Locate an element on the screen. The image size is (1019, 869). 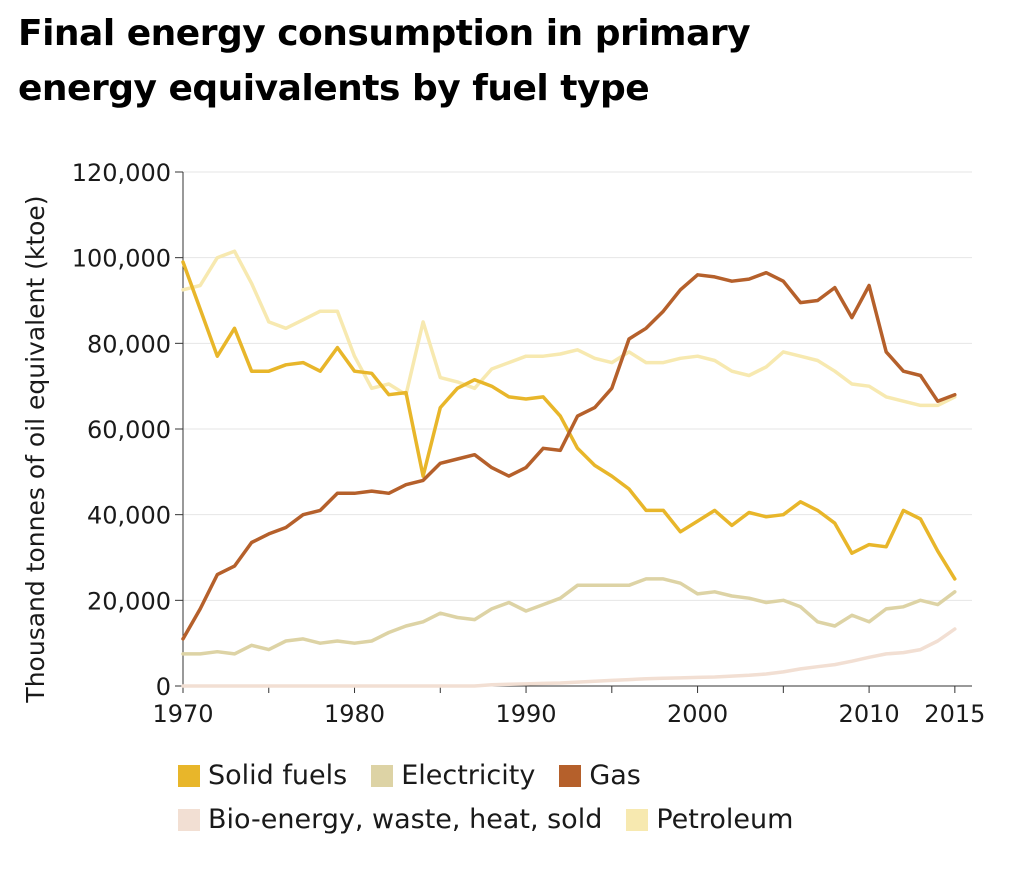
series-line-petroleum is located at coordinates (569, 328).